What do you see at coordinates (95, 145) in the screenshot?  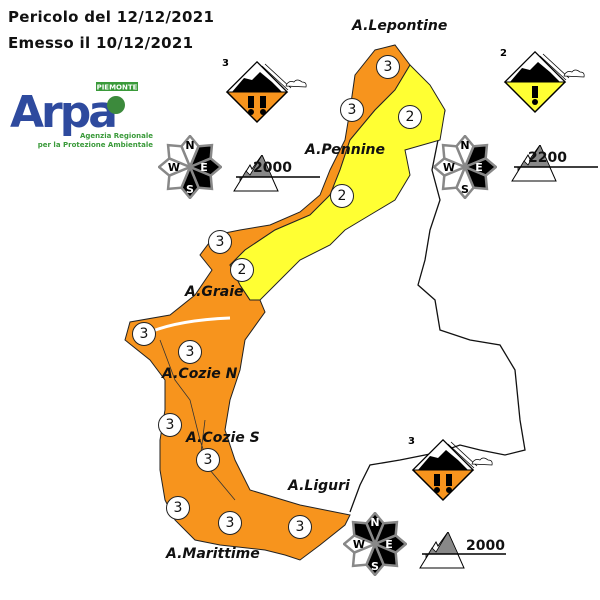 I see `svg-text: per la Protezione Ambientale` at bounding box center [95, 145].